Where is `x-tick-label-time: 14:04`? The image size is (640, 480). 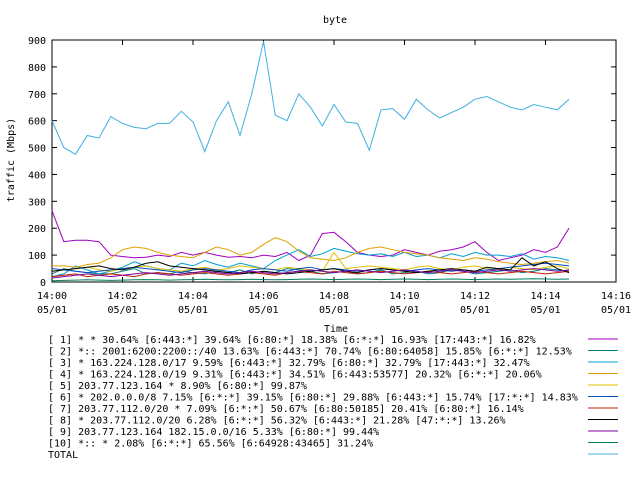
x-tick-label-time: 14:04 is located at coordinates (193, 296).